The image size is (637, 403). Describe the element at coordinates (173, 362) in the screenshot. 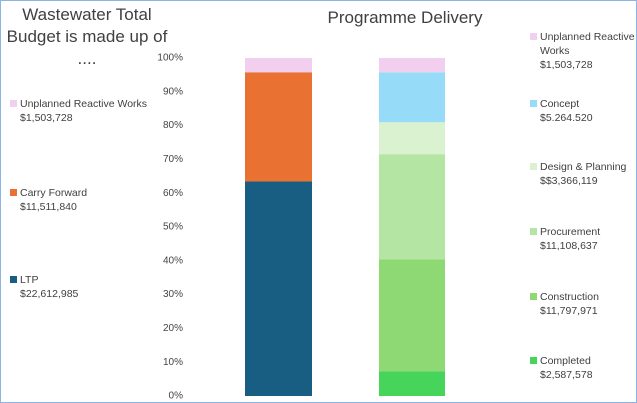

I see `y-tick-label: 10%` at that location.